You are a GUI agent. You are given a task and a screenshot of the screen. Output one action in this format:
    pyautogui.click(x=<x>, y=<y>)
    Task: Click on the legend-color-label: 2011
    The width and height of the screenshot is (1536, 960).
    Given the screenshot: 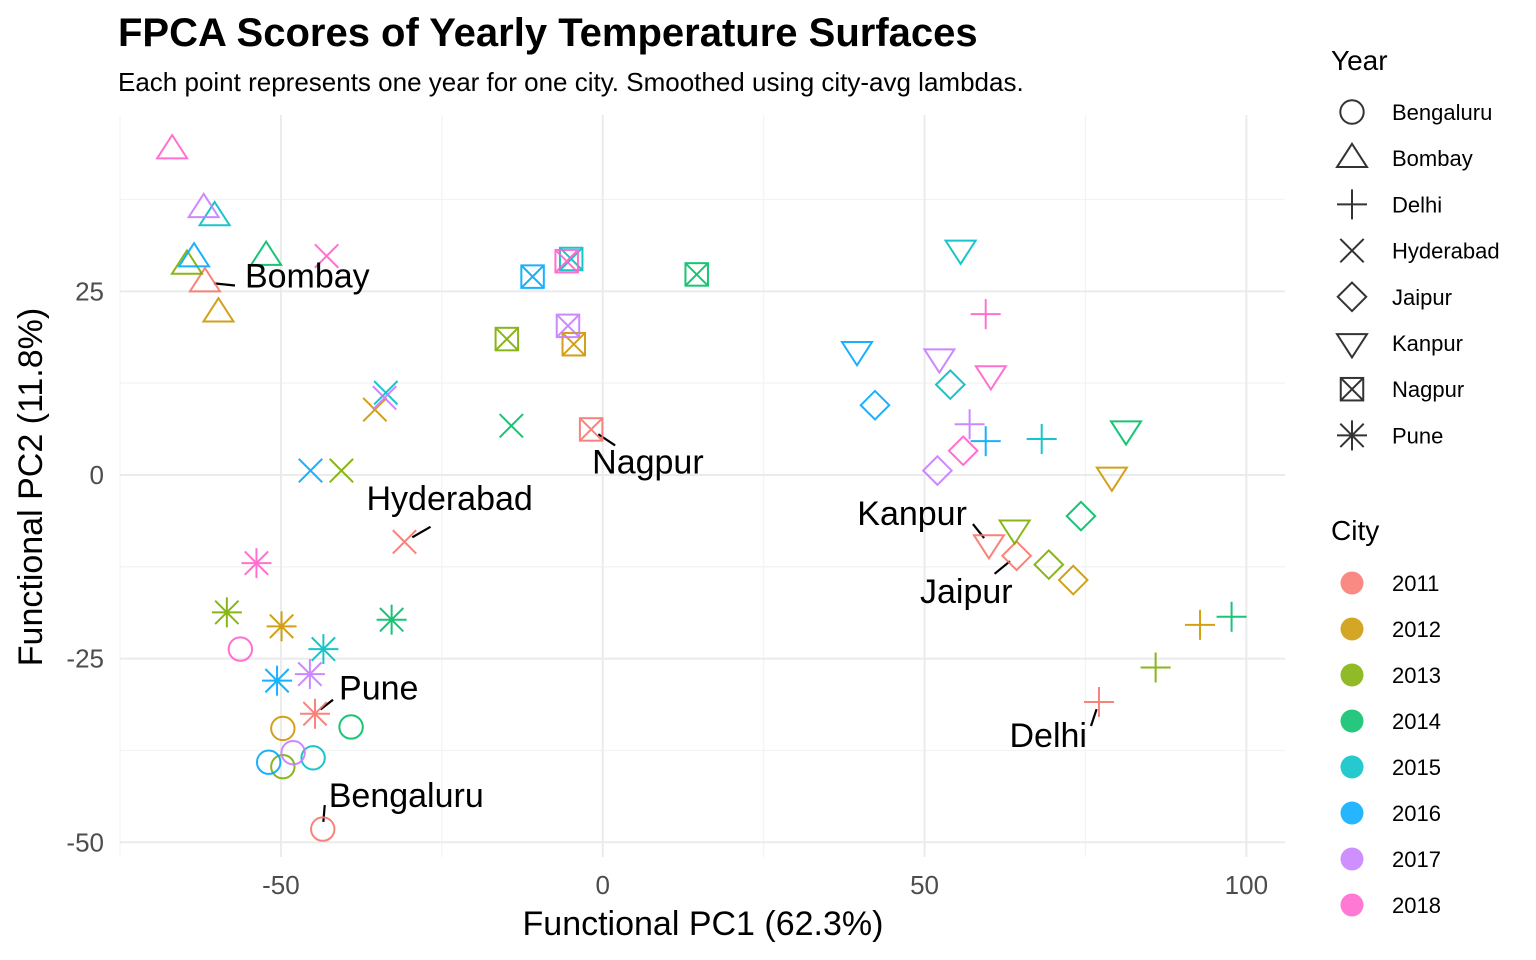 What is the action you would take?
    pyautogui.click(x=1415, y=583)
    